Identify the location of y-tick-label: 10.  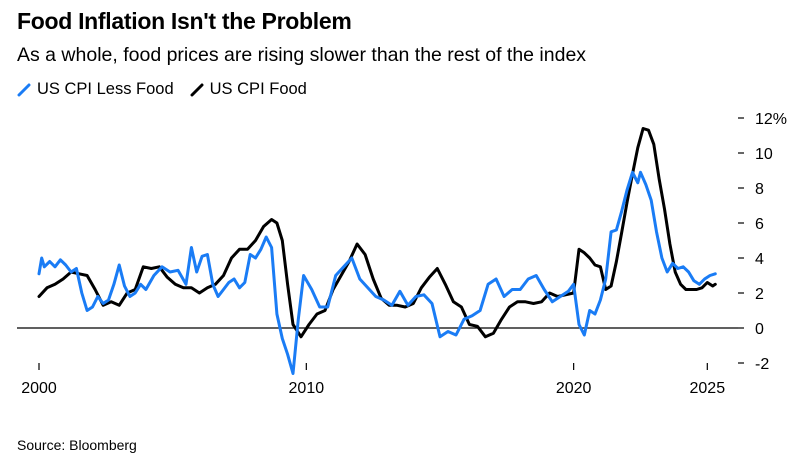
(764, 154).